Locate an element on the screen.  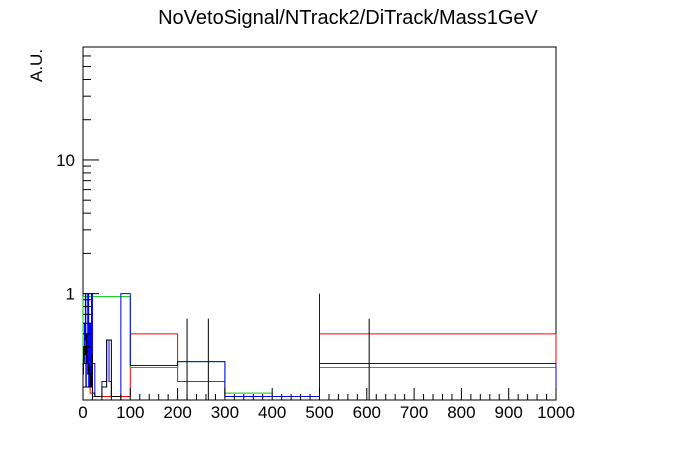
x-tick-label: 700 is located at coordinates (414, 412).